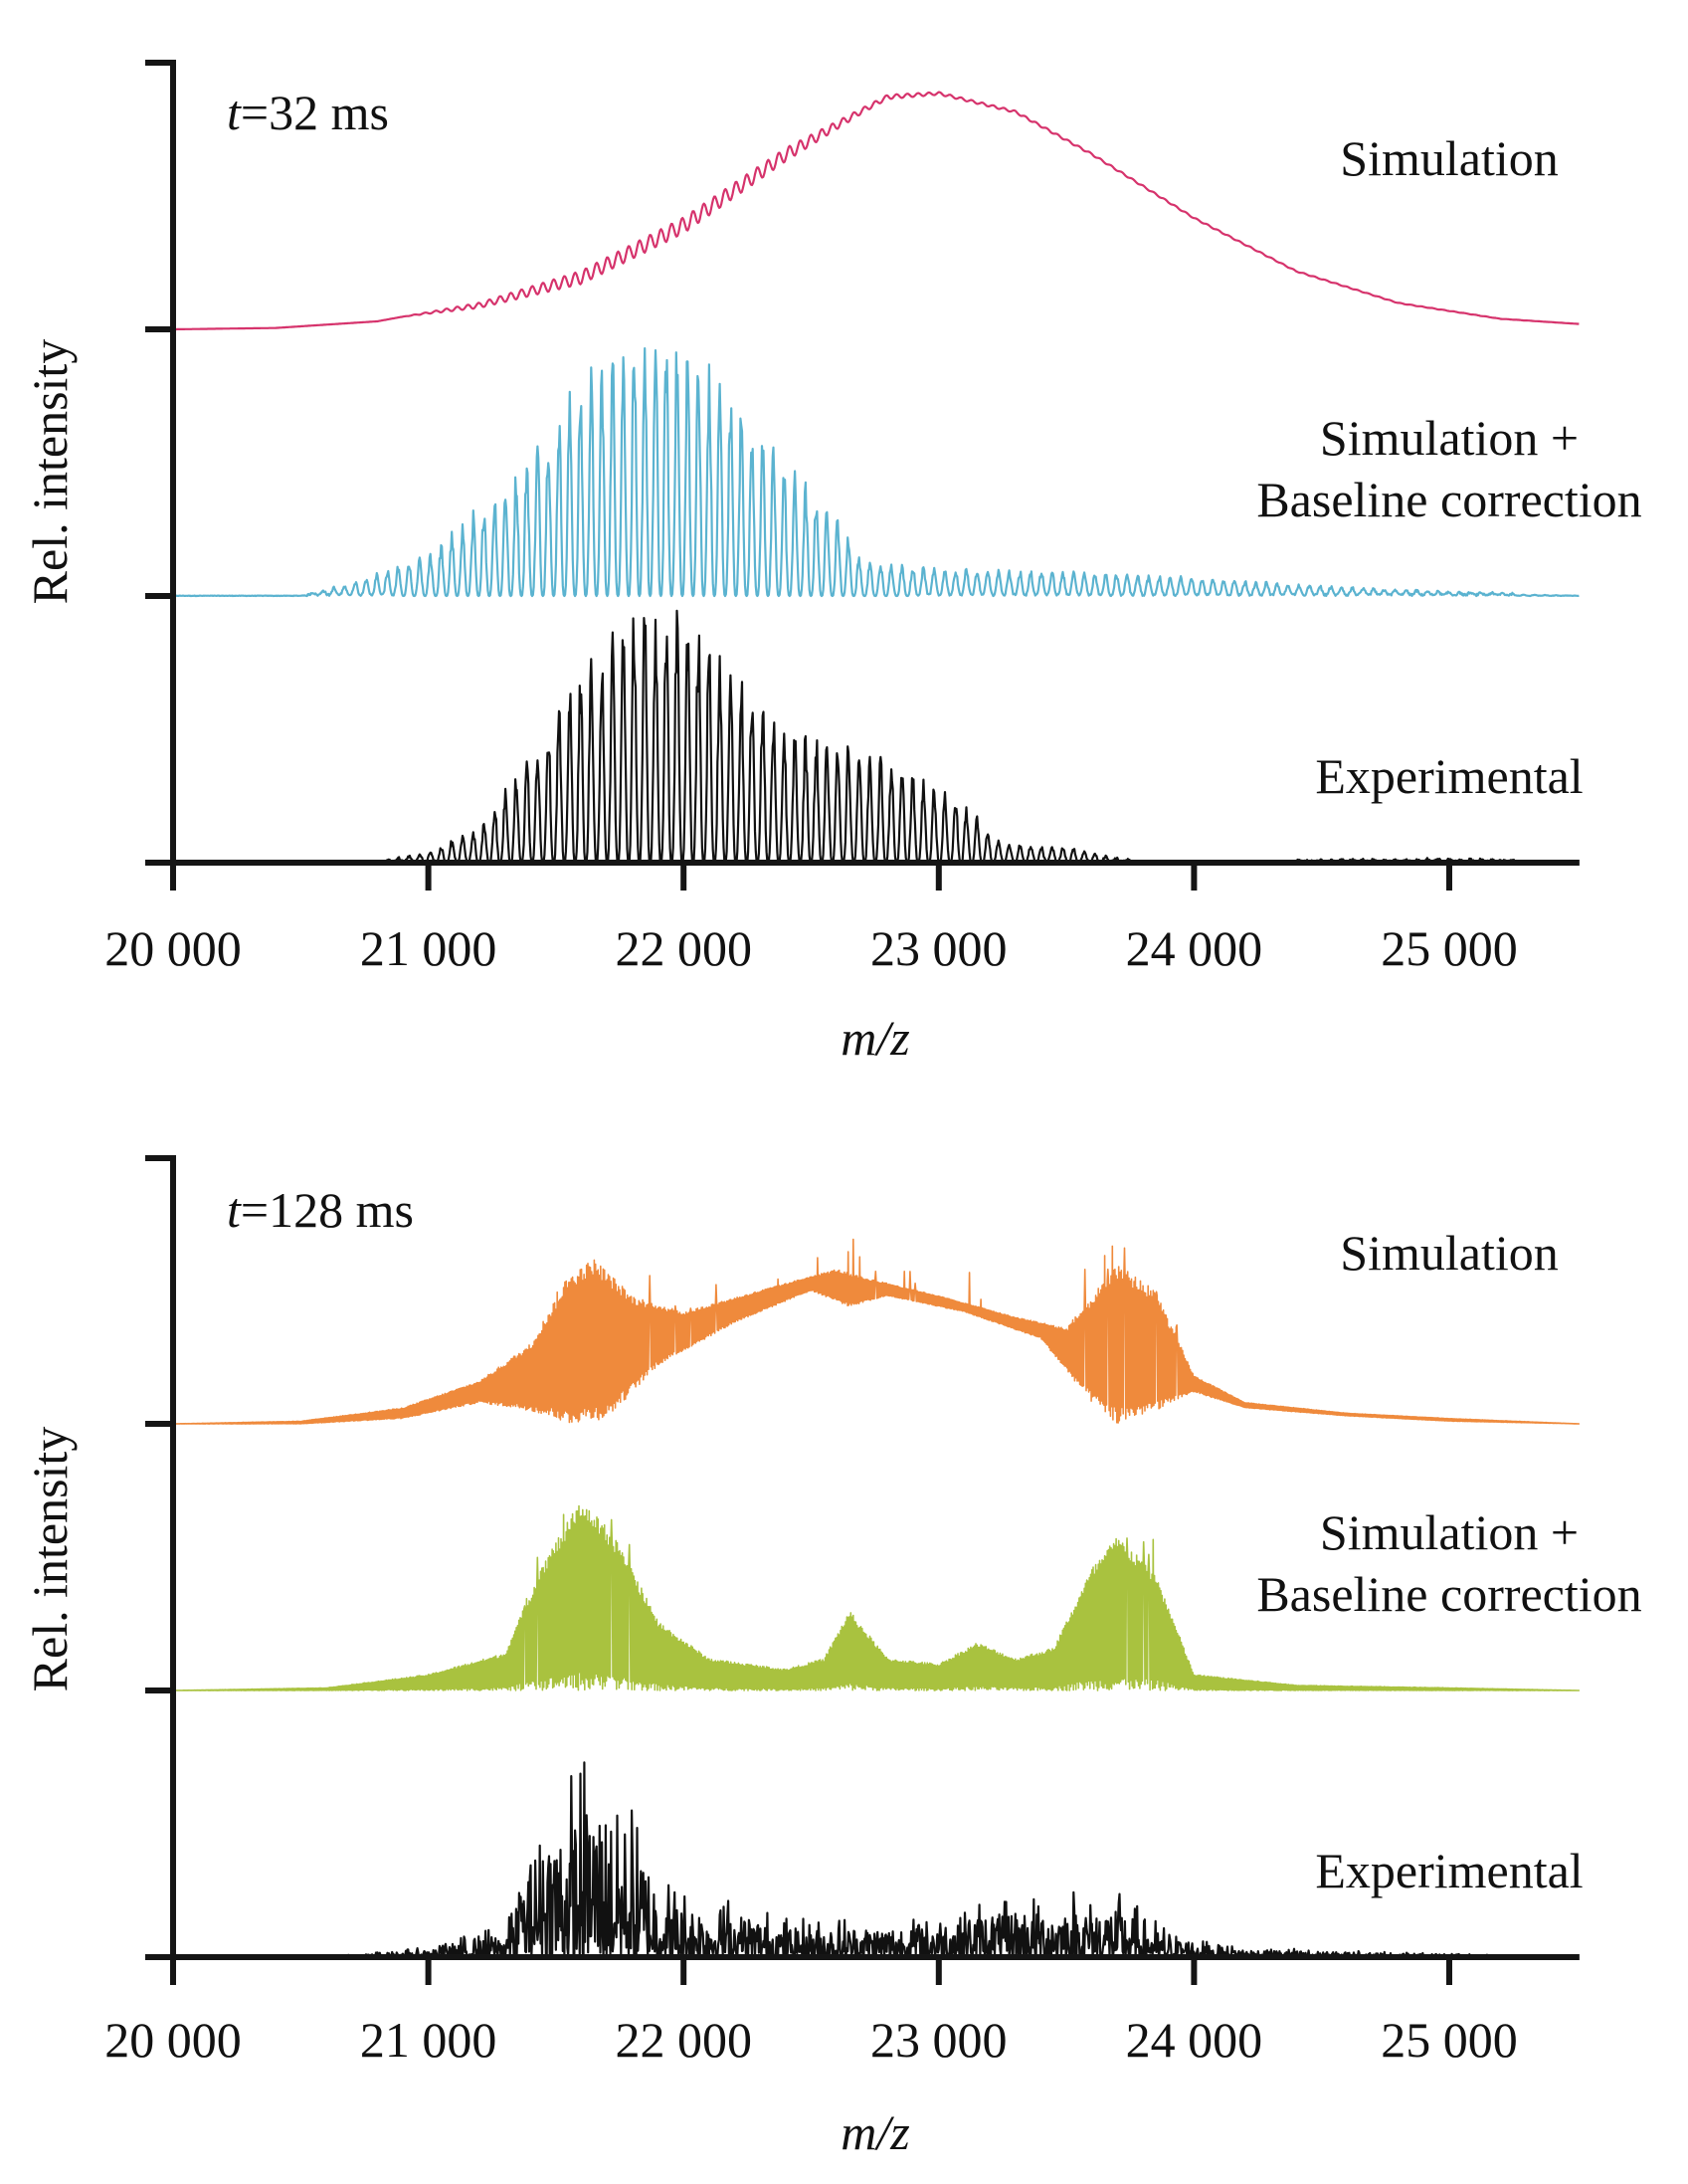 This screenshot has height=2184, width=1688. I want to click on series-line-experimental, so click(876, 737).